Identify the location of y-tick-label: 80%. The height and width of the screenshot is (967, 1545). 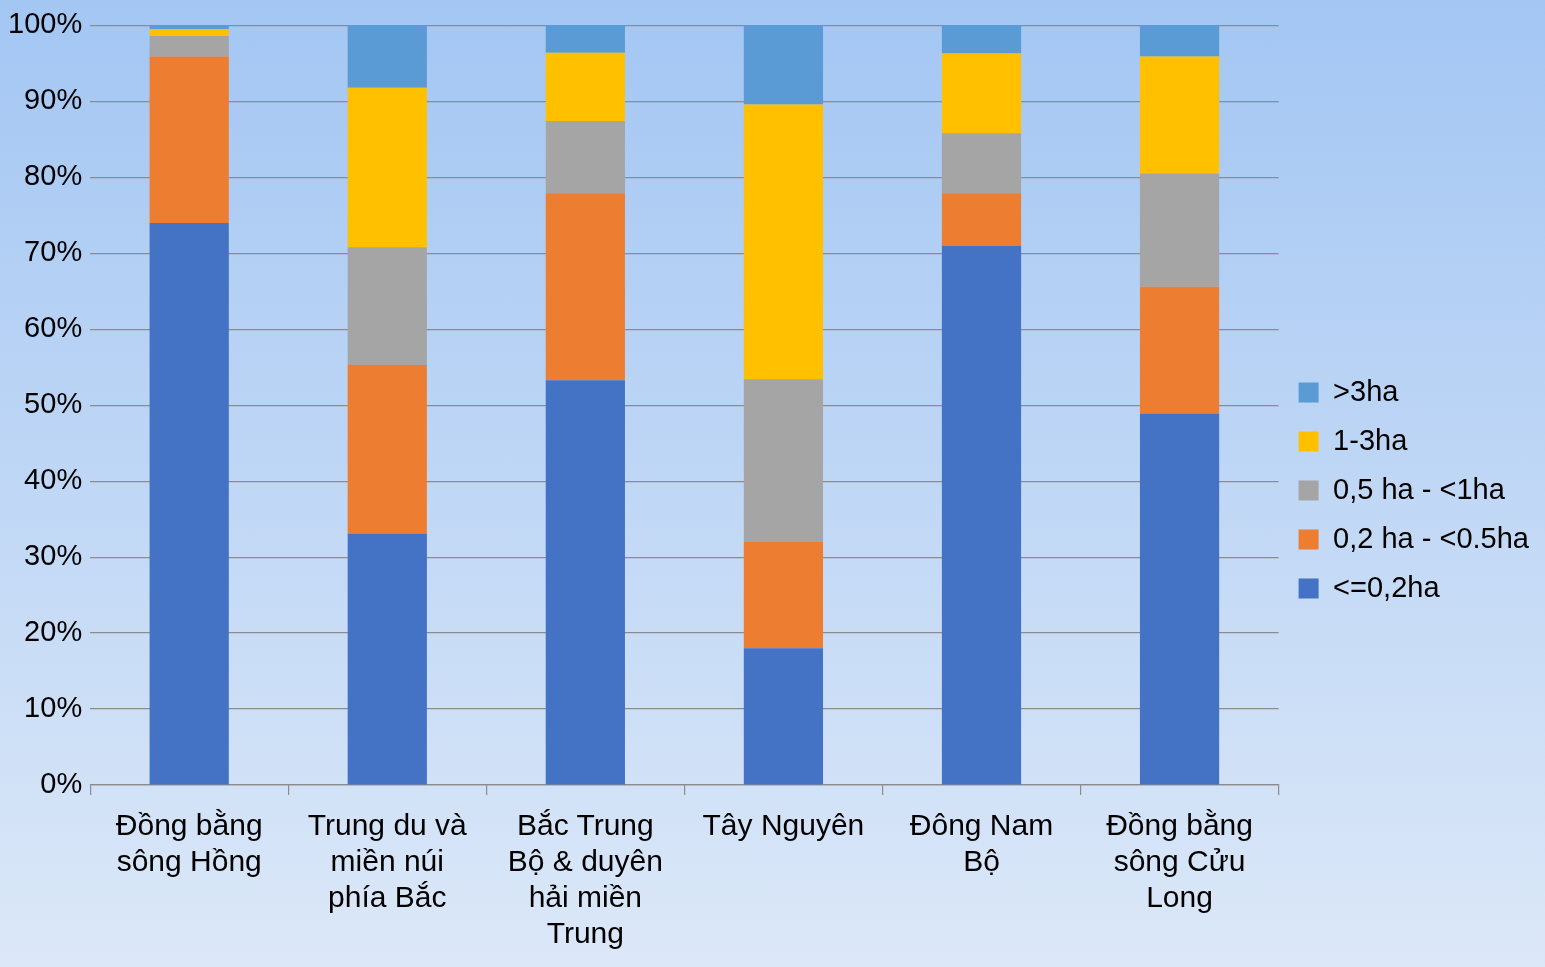
(53, 175).